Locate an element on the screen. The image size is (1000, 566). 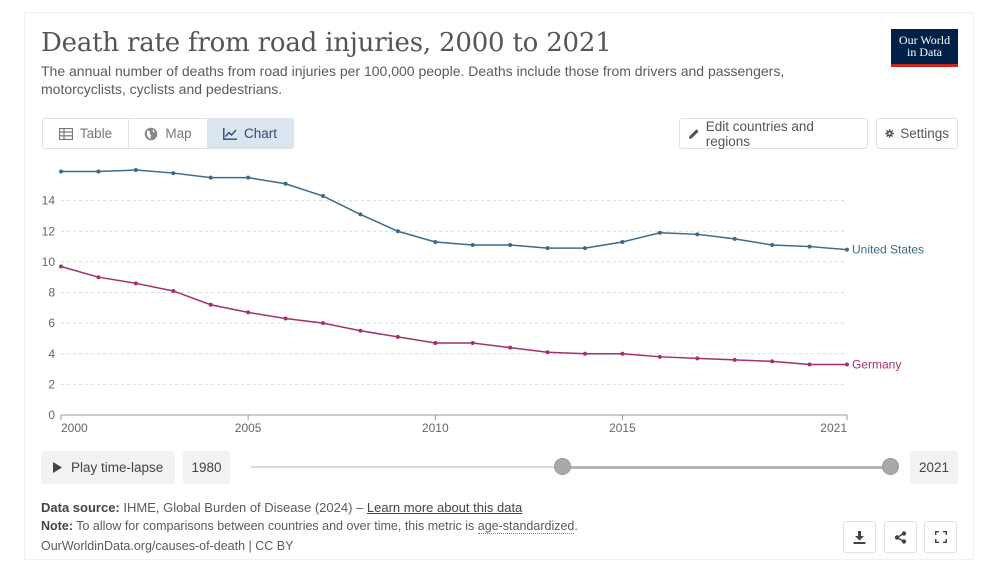
line-chart-icon is located at coordinates (230, 133).